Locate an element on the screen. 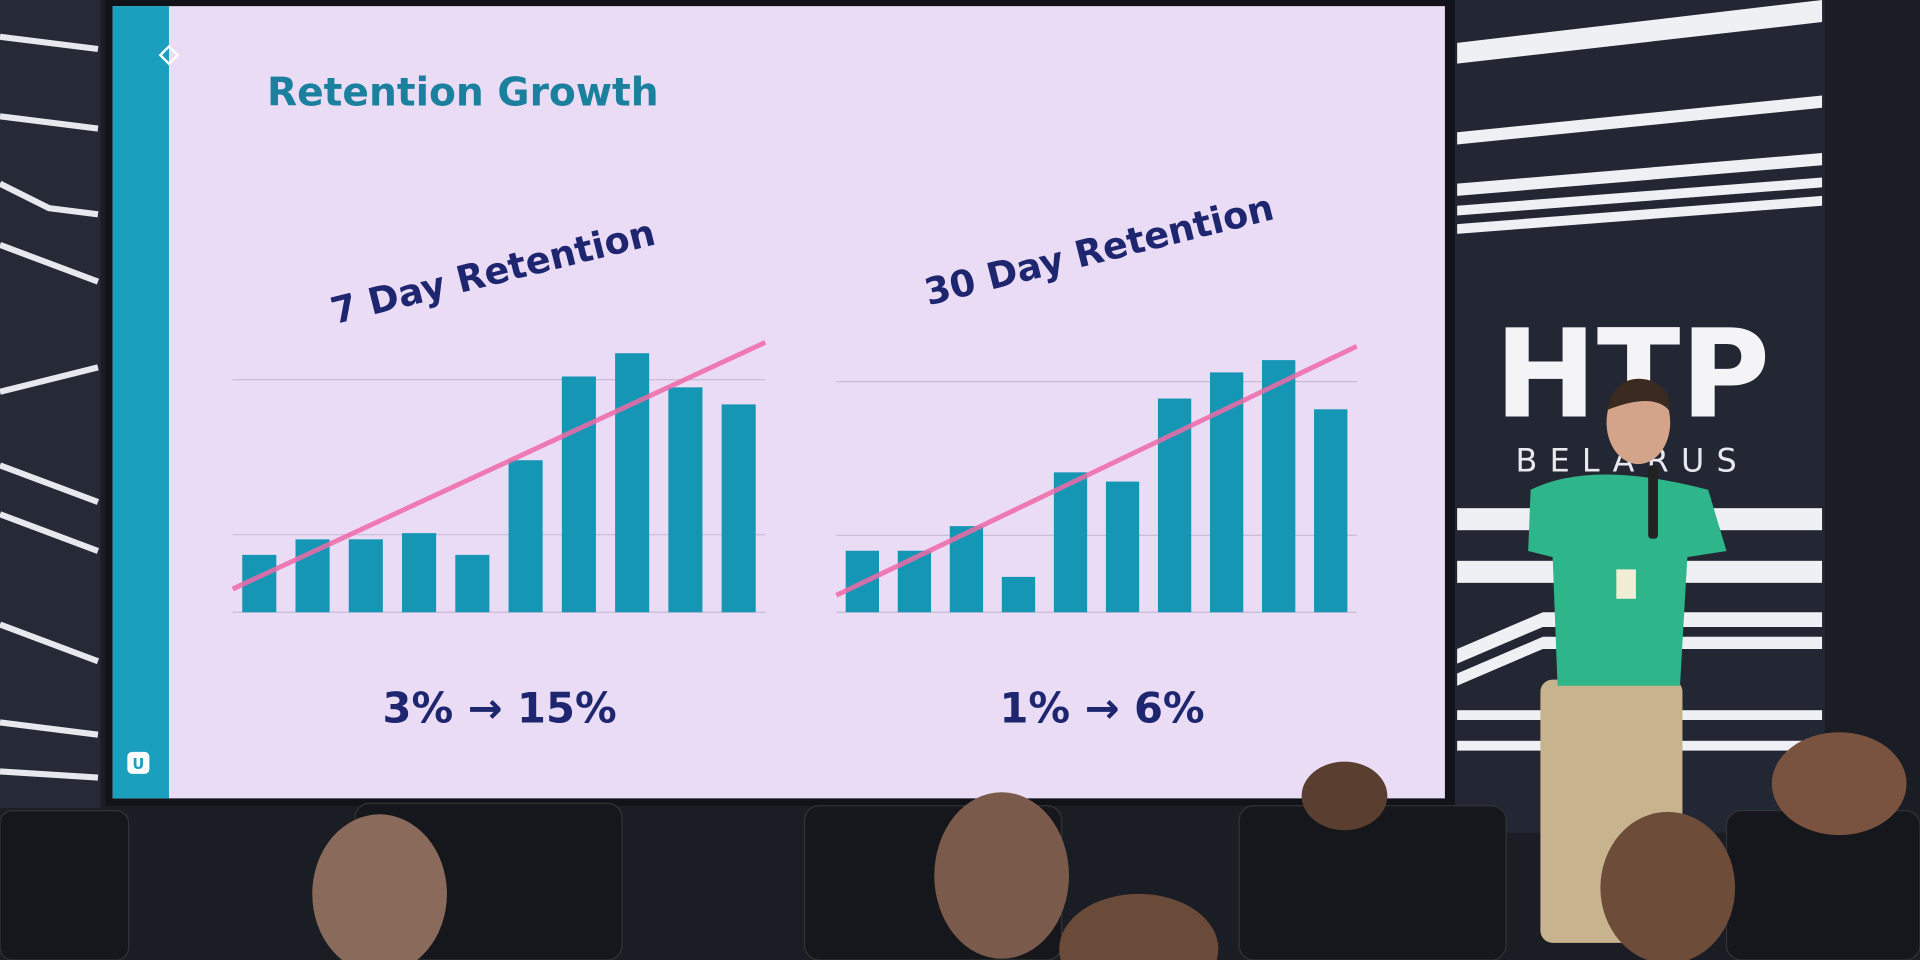 The width and height of the screenshot is (1920, 960). slide-logo-box is located at coordinates (138, 762).